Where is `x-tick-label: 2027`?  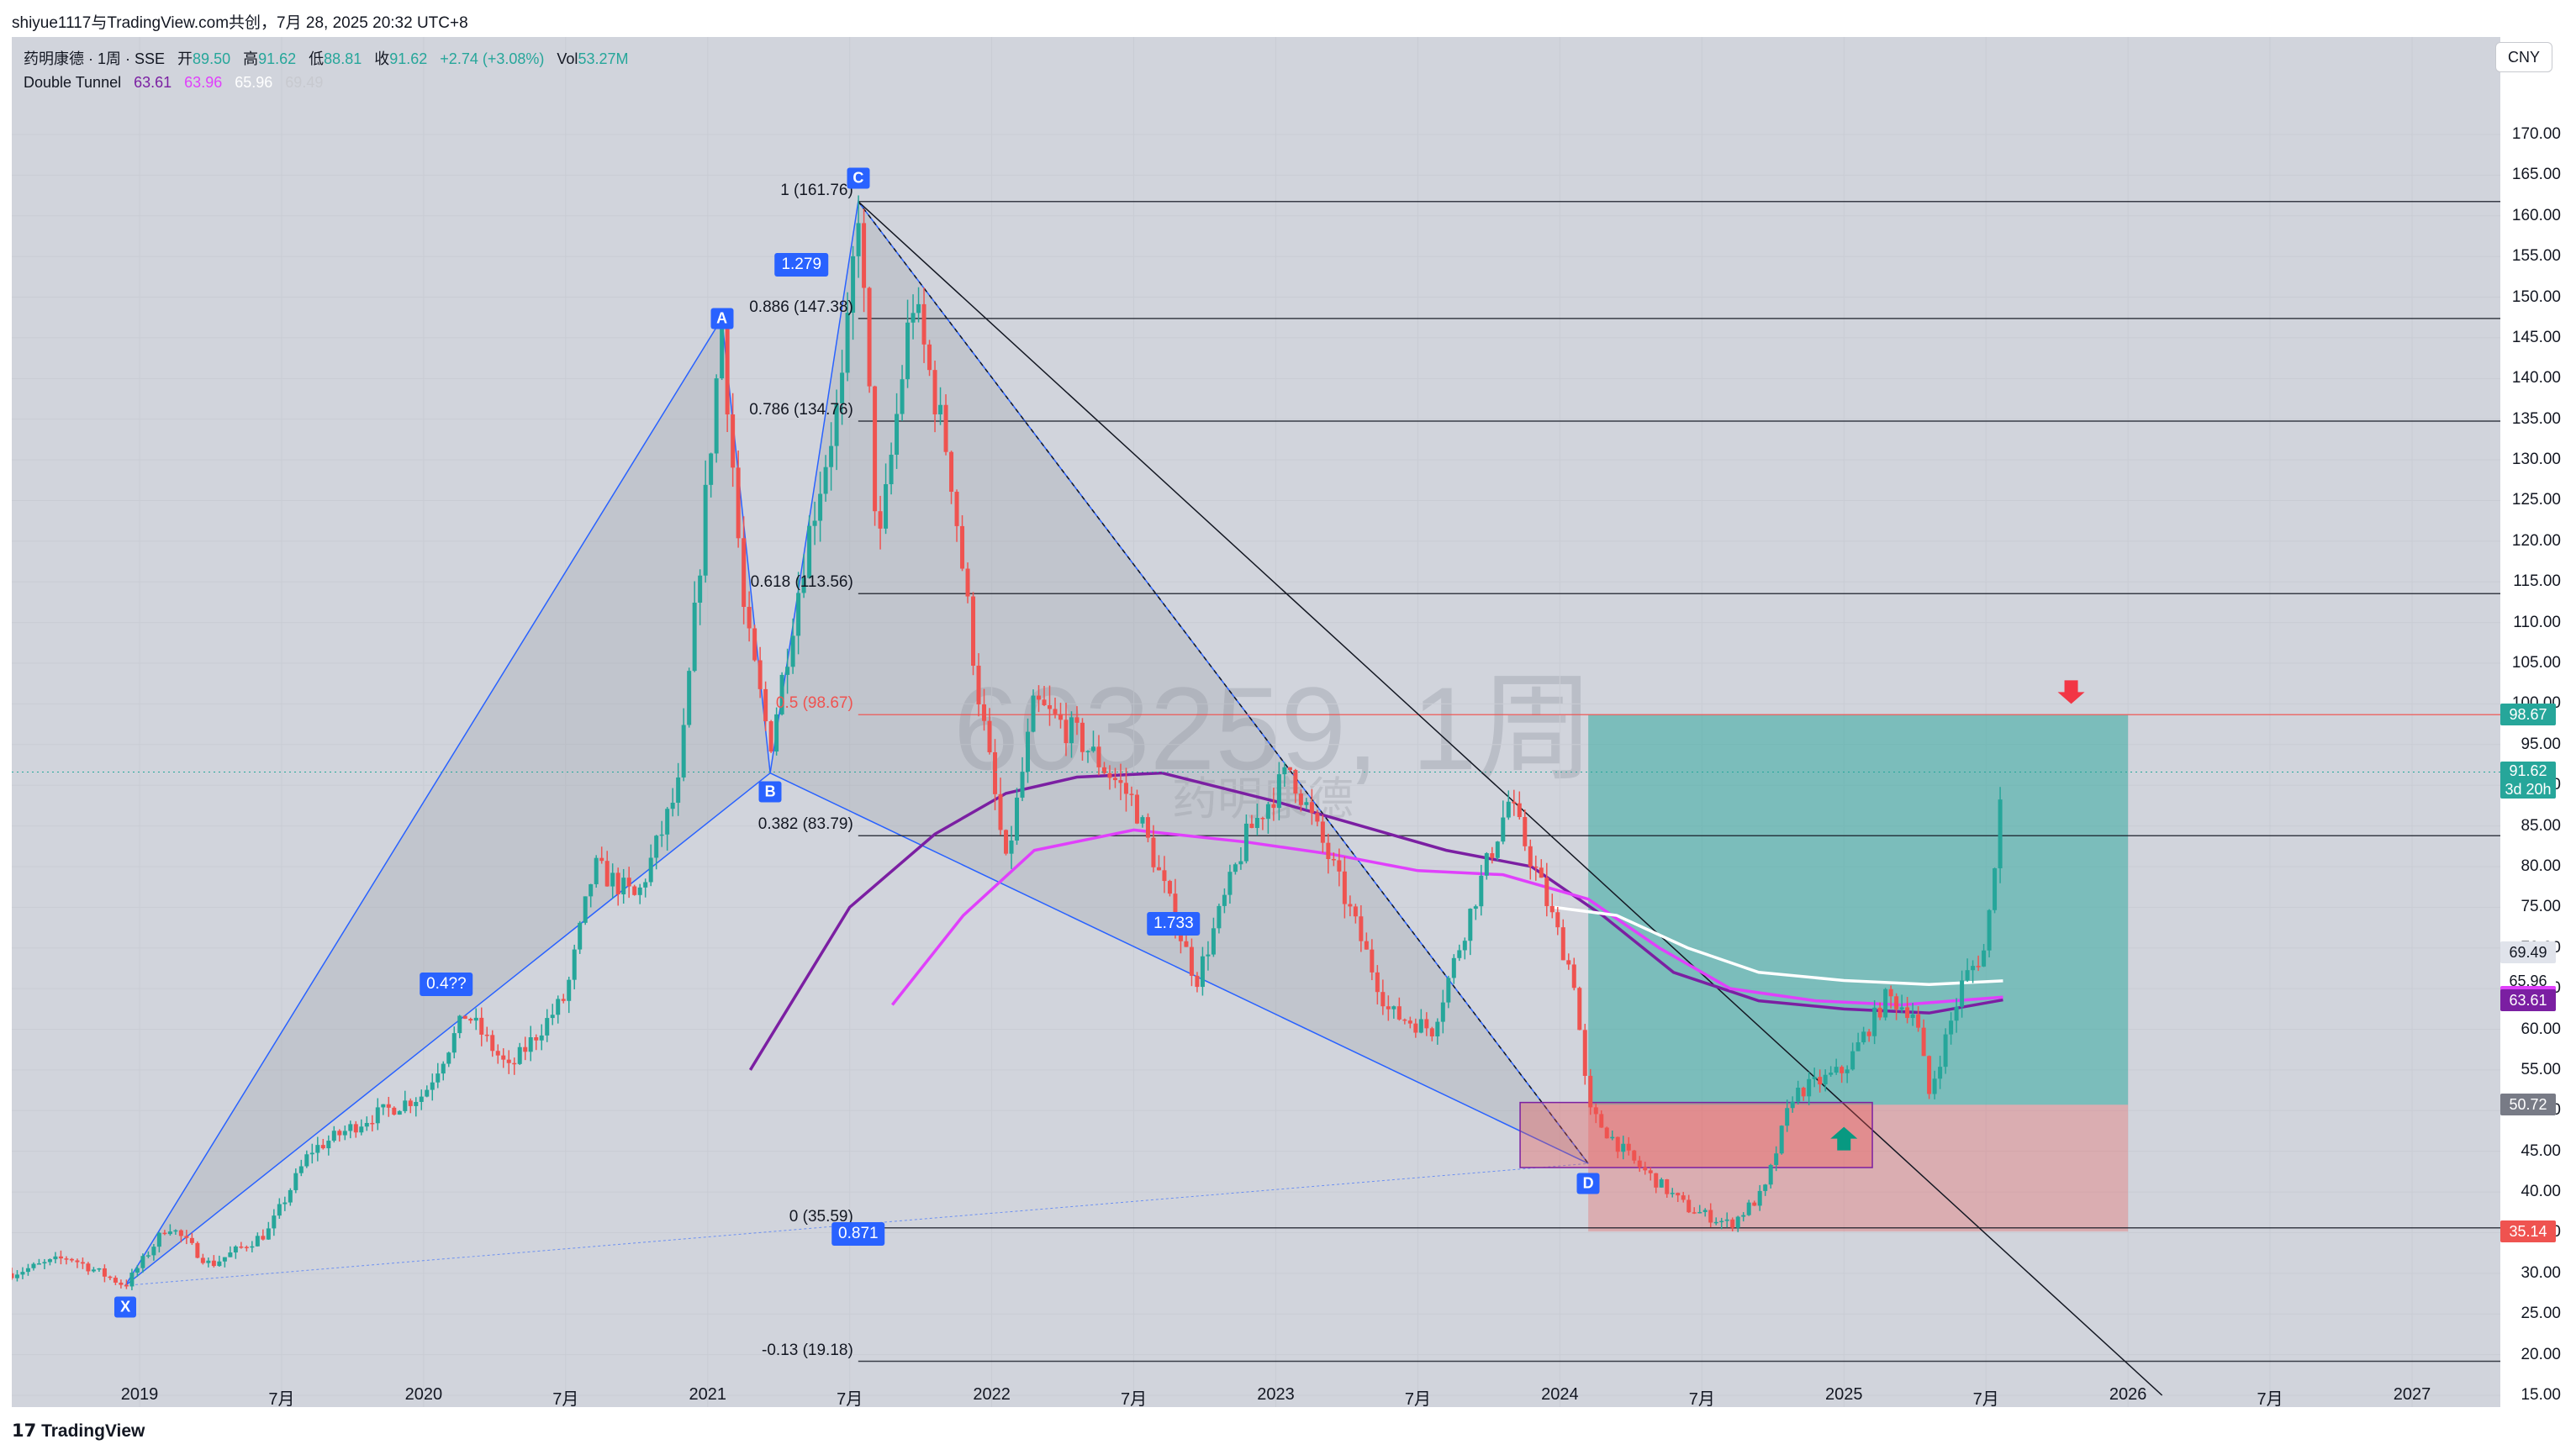 x-tick-label: 2027 is located at coordinates (2412, 1394).